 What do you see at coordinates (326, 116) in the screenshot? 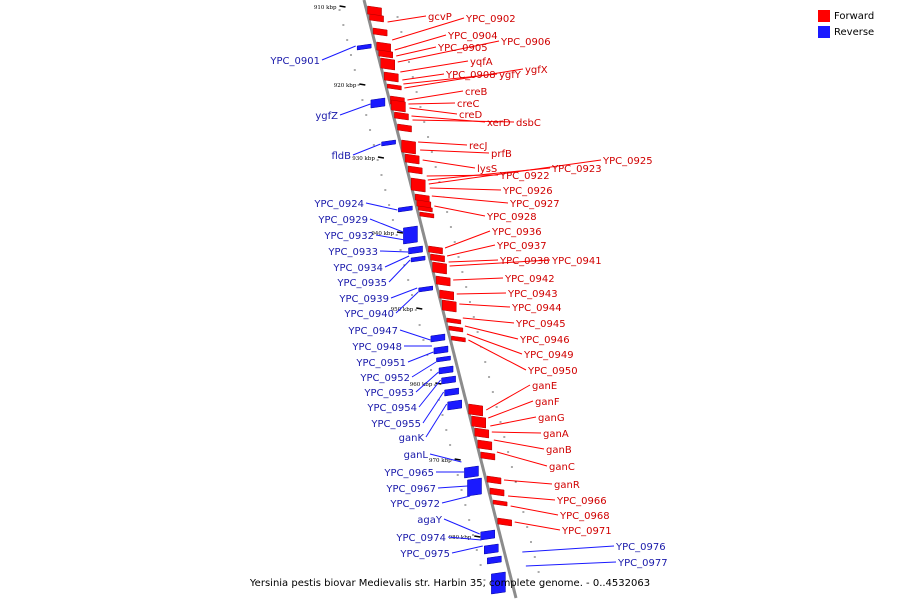
I see `reverse-gene-label: ygfZ` at bounding box center [326, 116].